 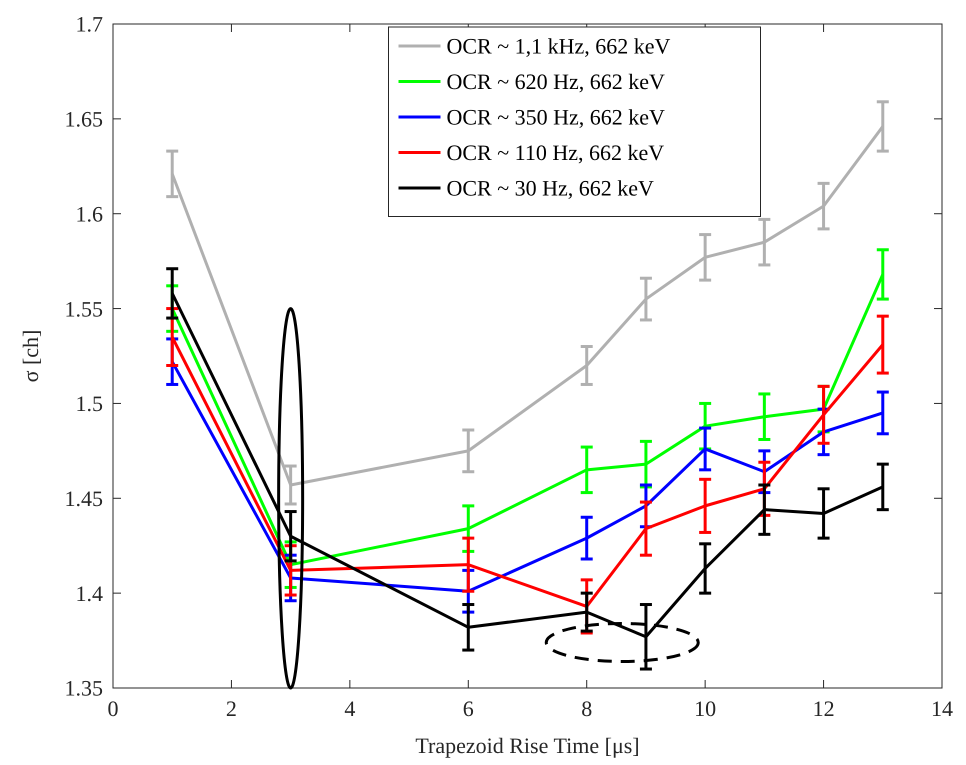 I want to click on y-tick-label: 1.35, so click(x=83, y=688).